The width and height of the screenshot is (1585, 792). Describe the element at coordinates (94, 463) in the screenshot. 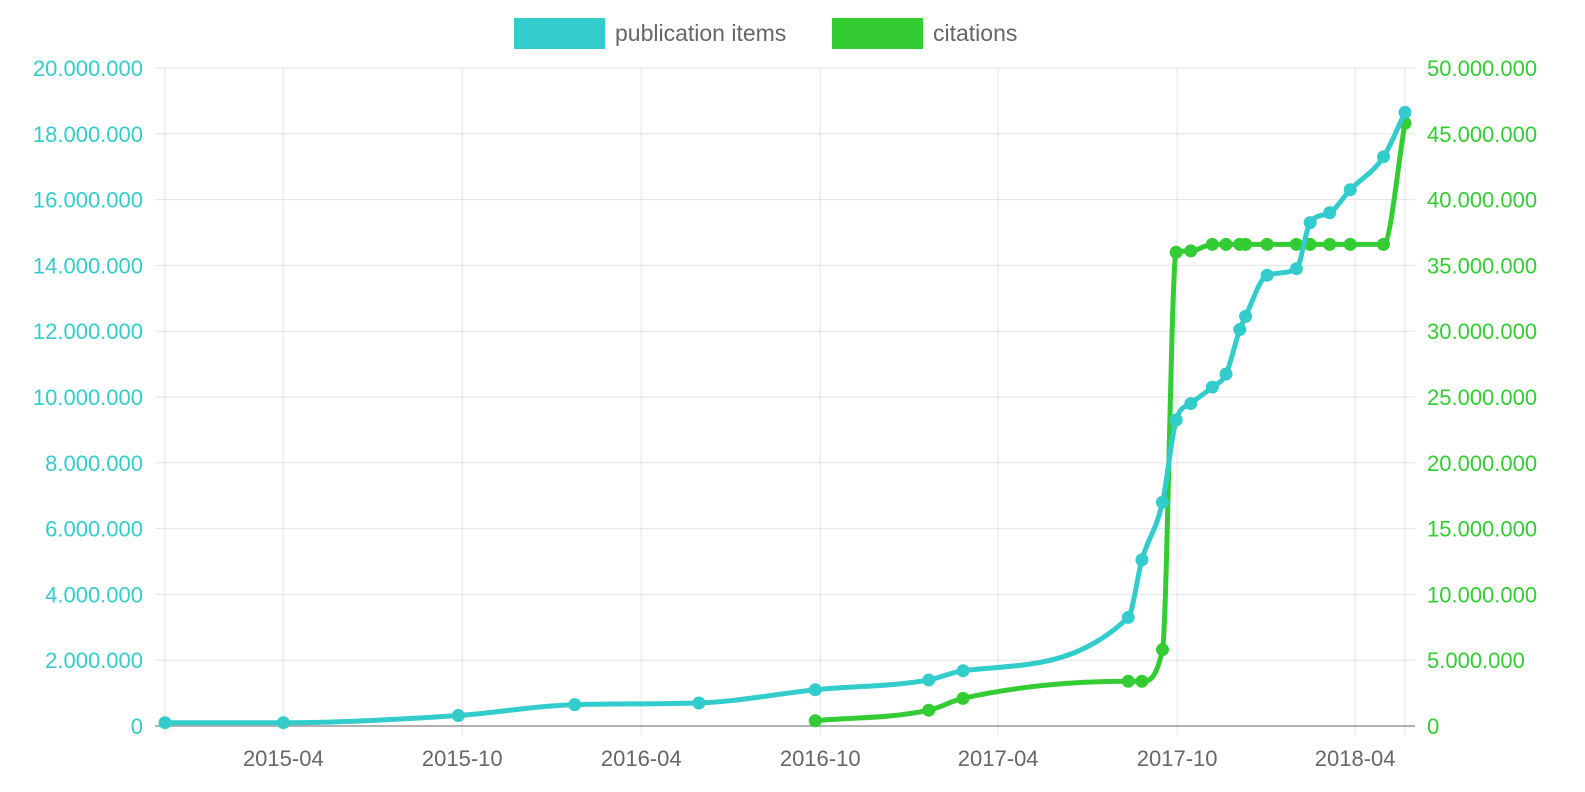

I see `y-left-tick-label: 8.000.000` at that location.